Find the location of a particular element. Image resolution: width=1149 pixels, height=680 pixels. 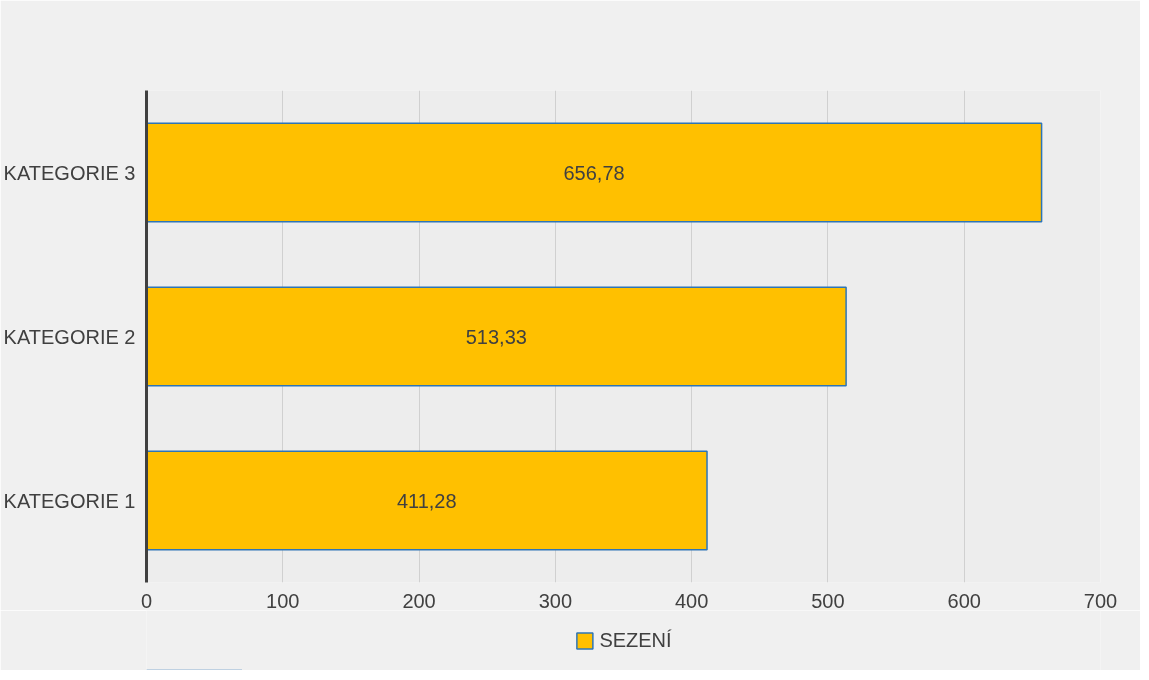

data-label: 656,78 is located at coordinates (594, 172).